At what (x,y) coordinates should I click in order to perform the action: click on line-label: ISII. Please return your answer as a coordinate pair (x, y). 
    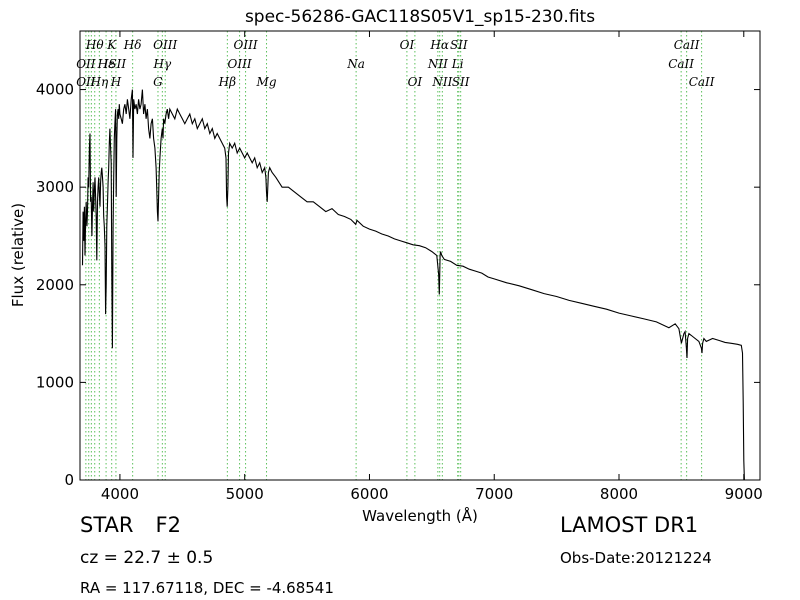
    Looking at the image, I should click on (115, 64).